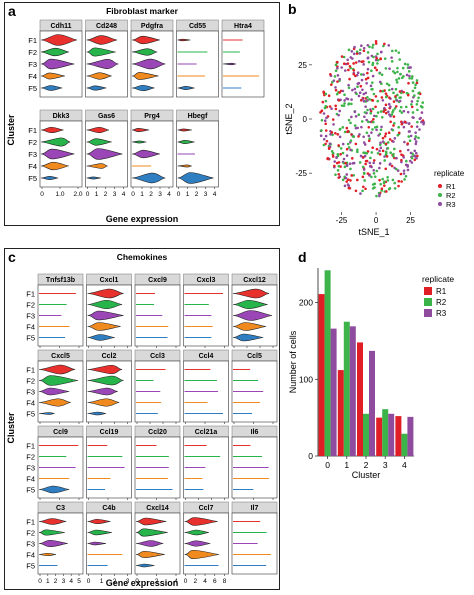  What do you see at coordinates (254, 356) in the screenshot?
I see `gene-name: Ccl5` at bounding box center [254, 356].